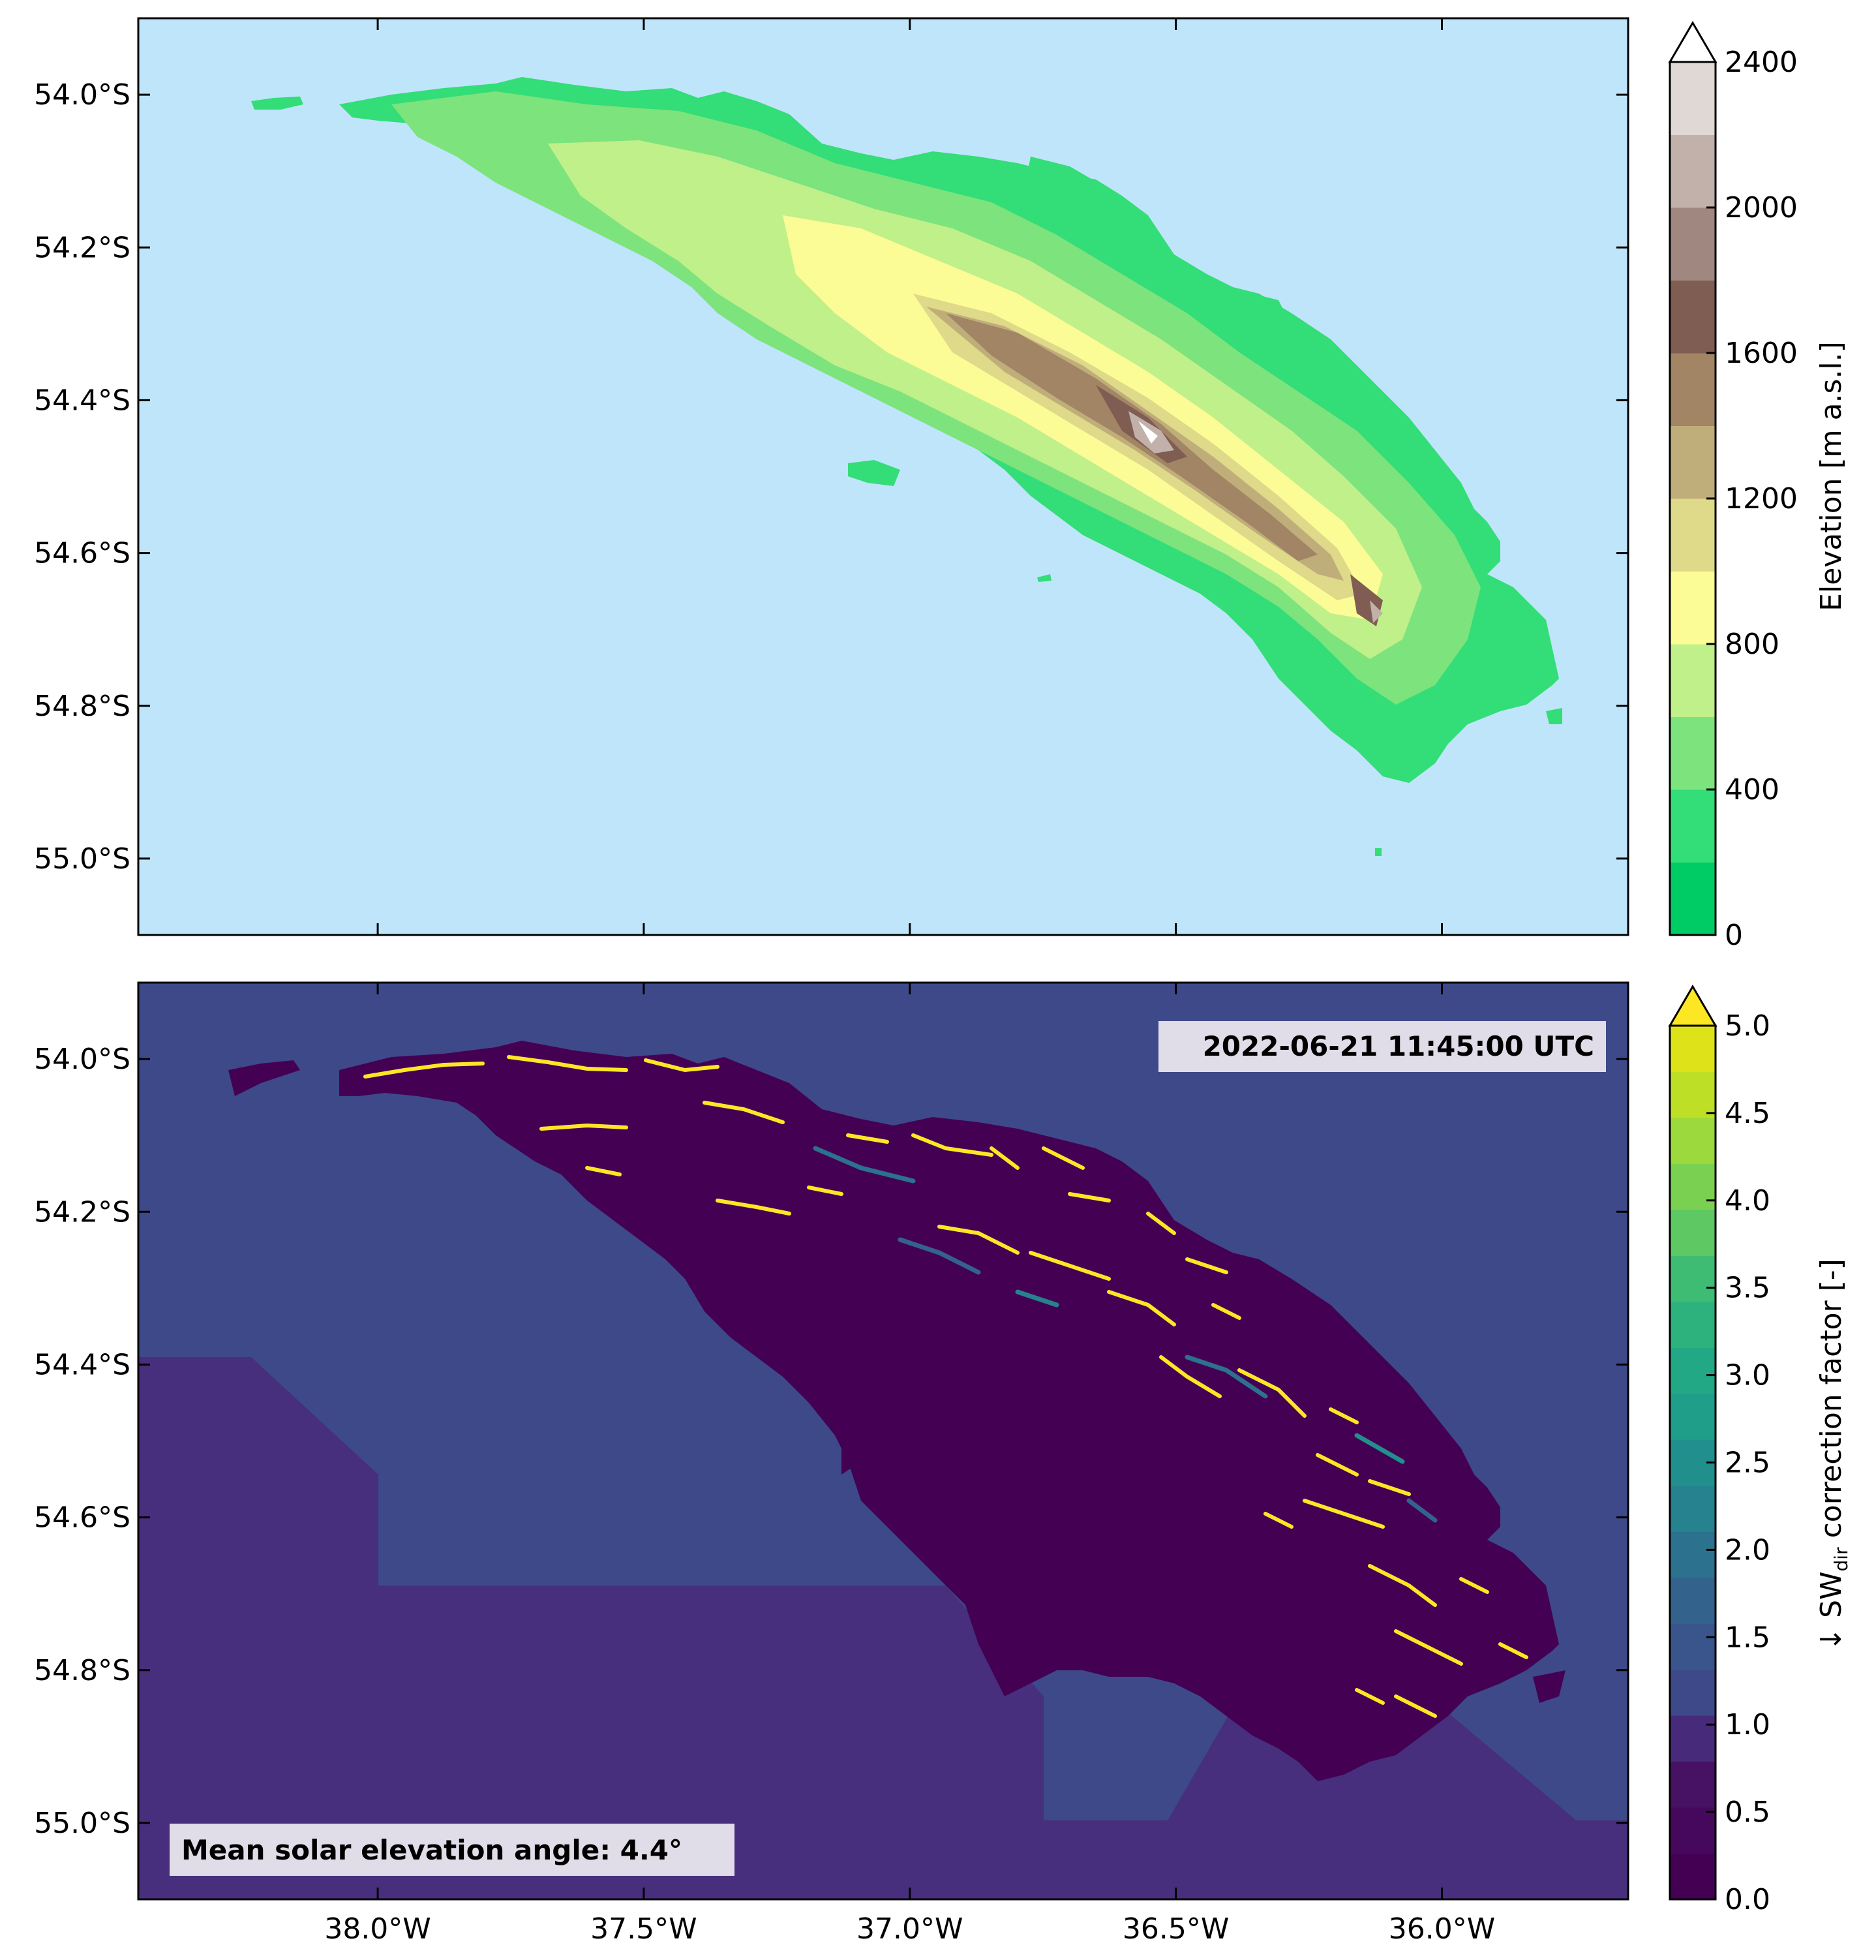 The width and height of the screenshot is (1876, 1960). What do you see at coordinates (1747, 1550) in the screenshot?
I see `colorbar-tick-label: 2.0` at bounding box center [1747, 1550].